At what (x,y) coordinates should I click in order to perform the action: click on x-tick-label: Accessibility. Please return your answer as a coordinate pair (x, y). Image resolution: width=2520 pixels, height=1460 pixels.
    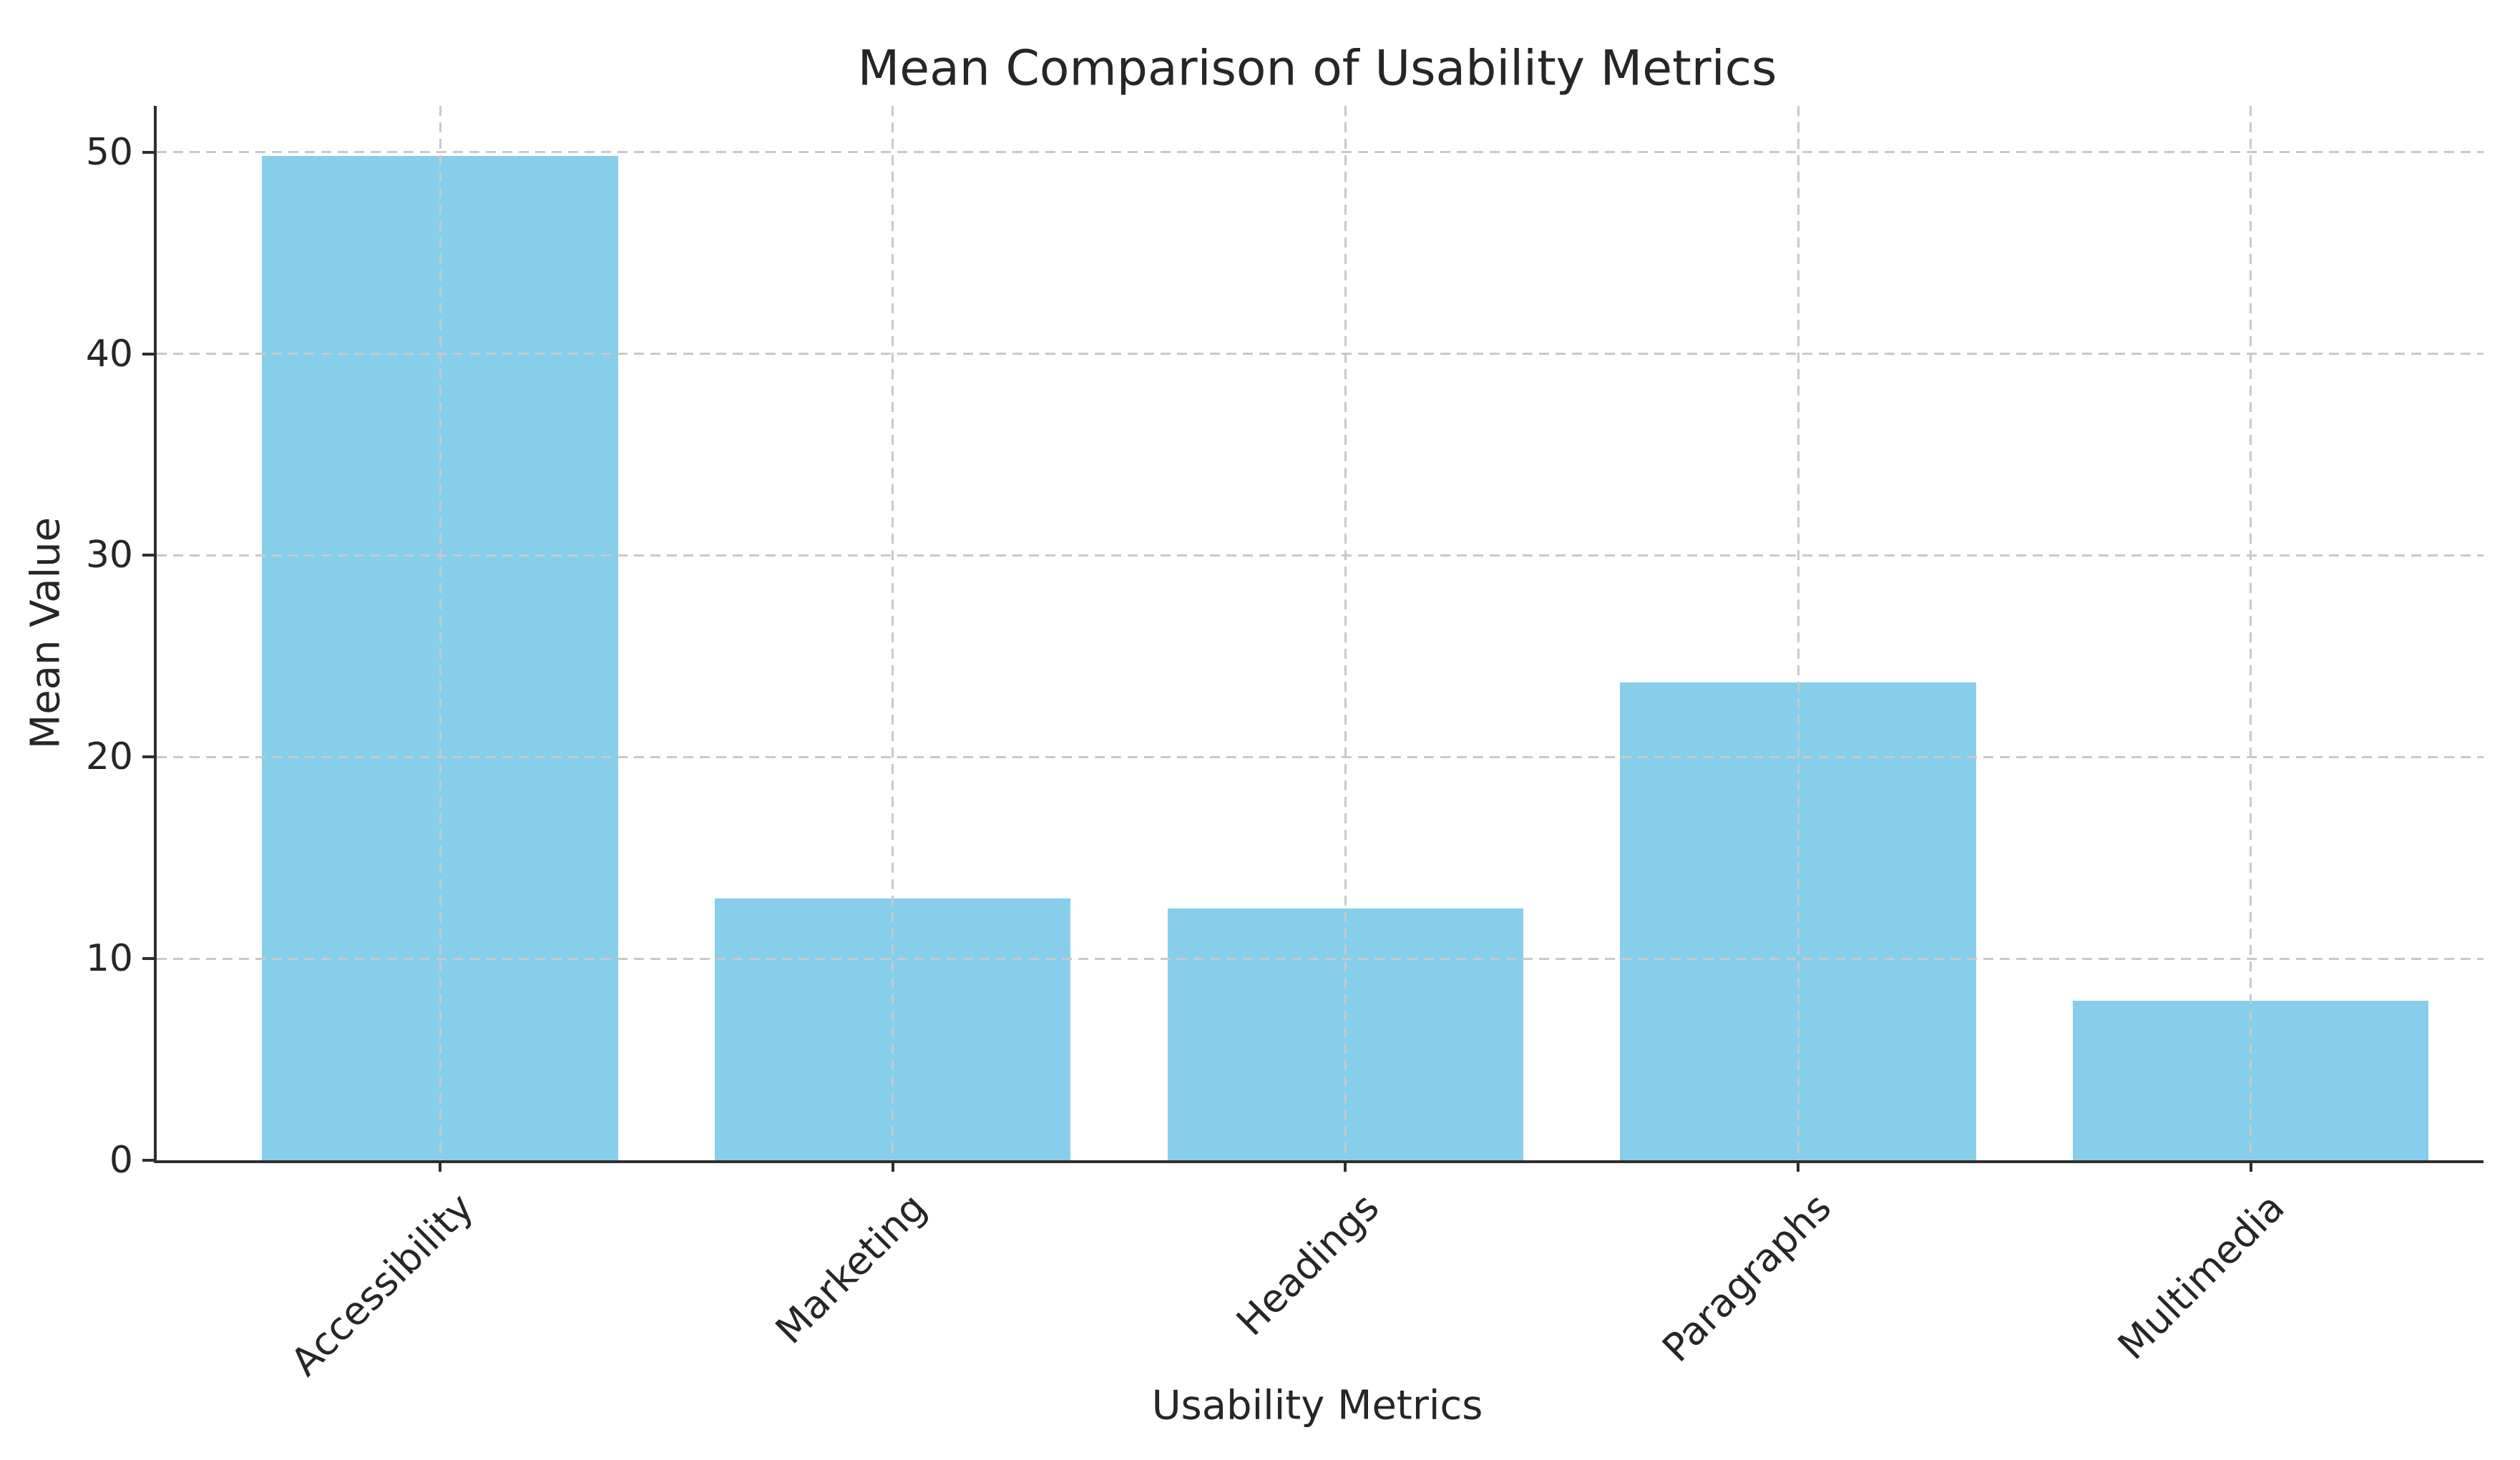
    Looking at the image, I should click on (382, 1285).